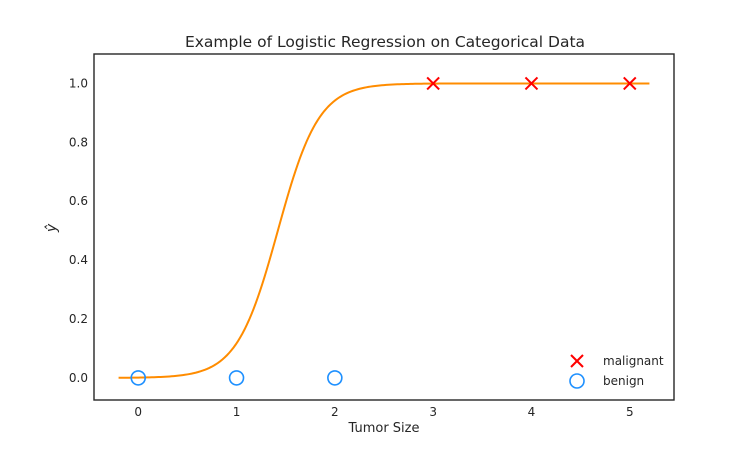  I want to click on x-tick-label: 3, so click(433, 412).